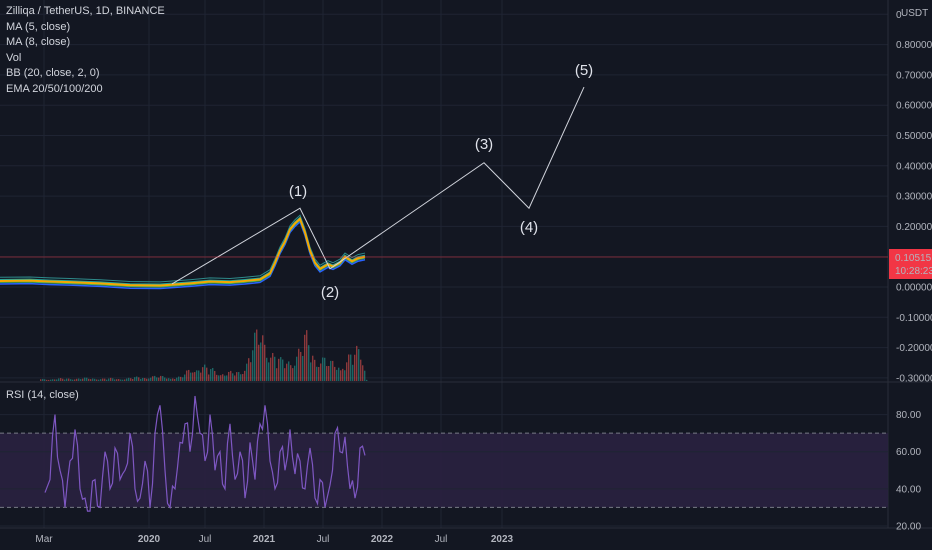 This screenshot has width=932, height=550. I want to click on price-tick-label: -0.30000, so click(914, 378).